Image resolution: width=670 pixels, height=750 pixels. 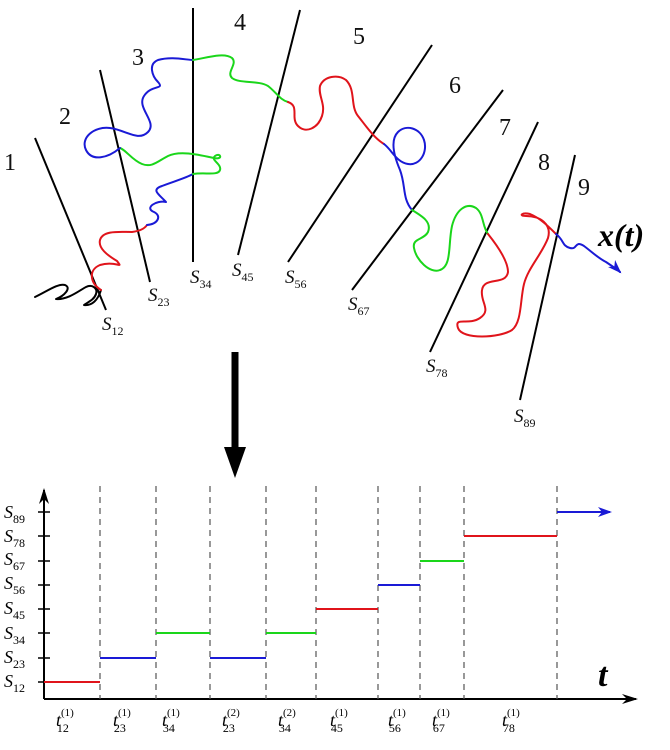 I want to click on region-label-5: 5, so click(x=359, y=37).